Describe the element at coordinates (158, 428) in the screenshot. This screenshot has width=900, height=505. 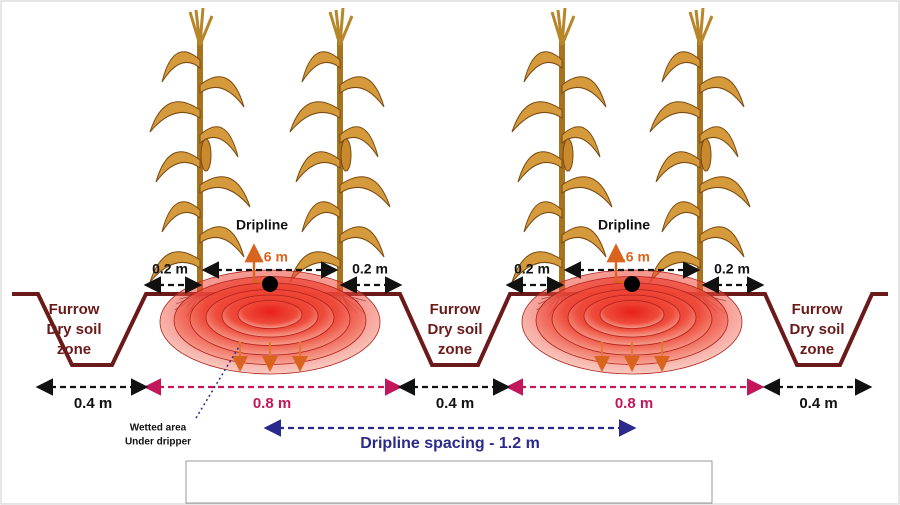
I see `wetted-area-label: Wetted area` at that location.